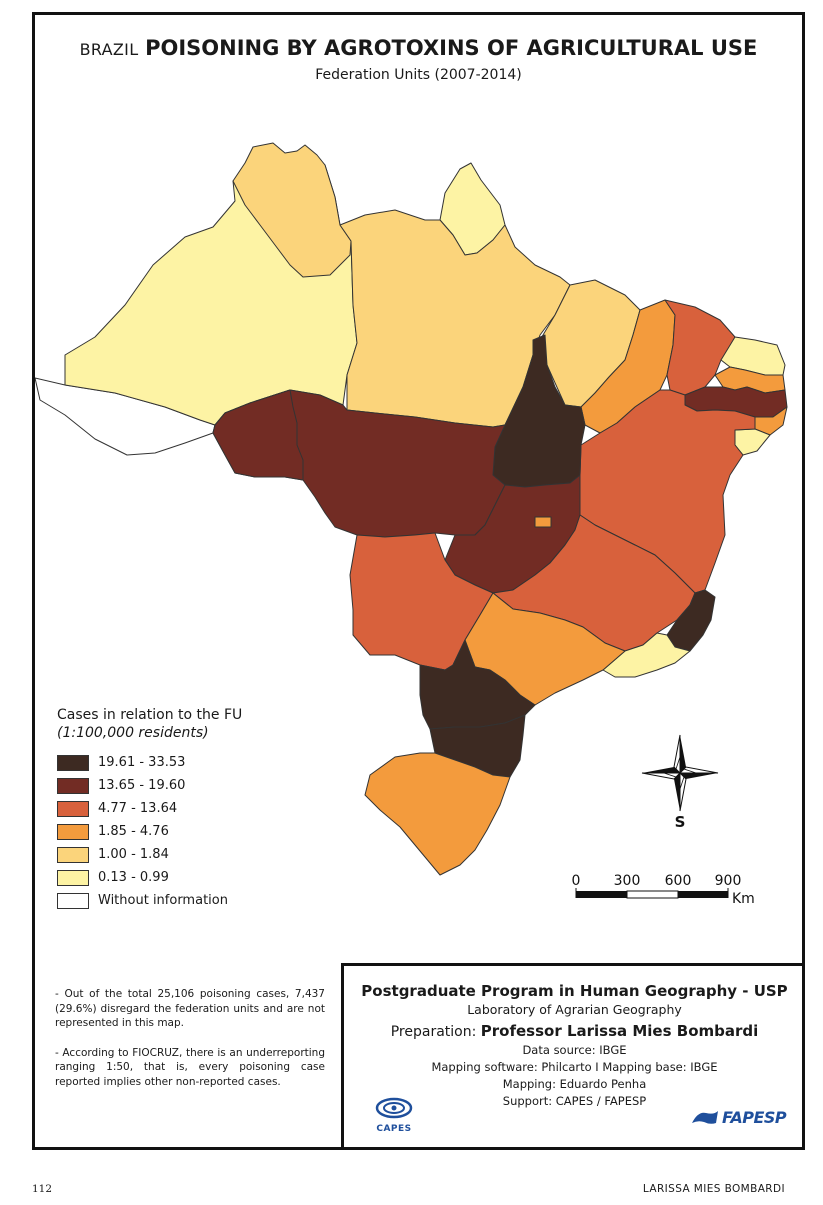 This screenshot has height=1205, width=823. What do you see at coordinates (163, 900) in the screenshot?
I see `legend-label: Without information` at bounding box center [163, 900].